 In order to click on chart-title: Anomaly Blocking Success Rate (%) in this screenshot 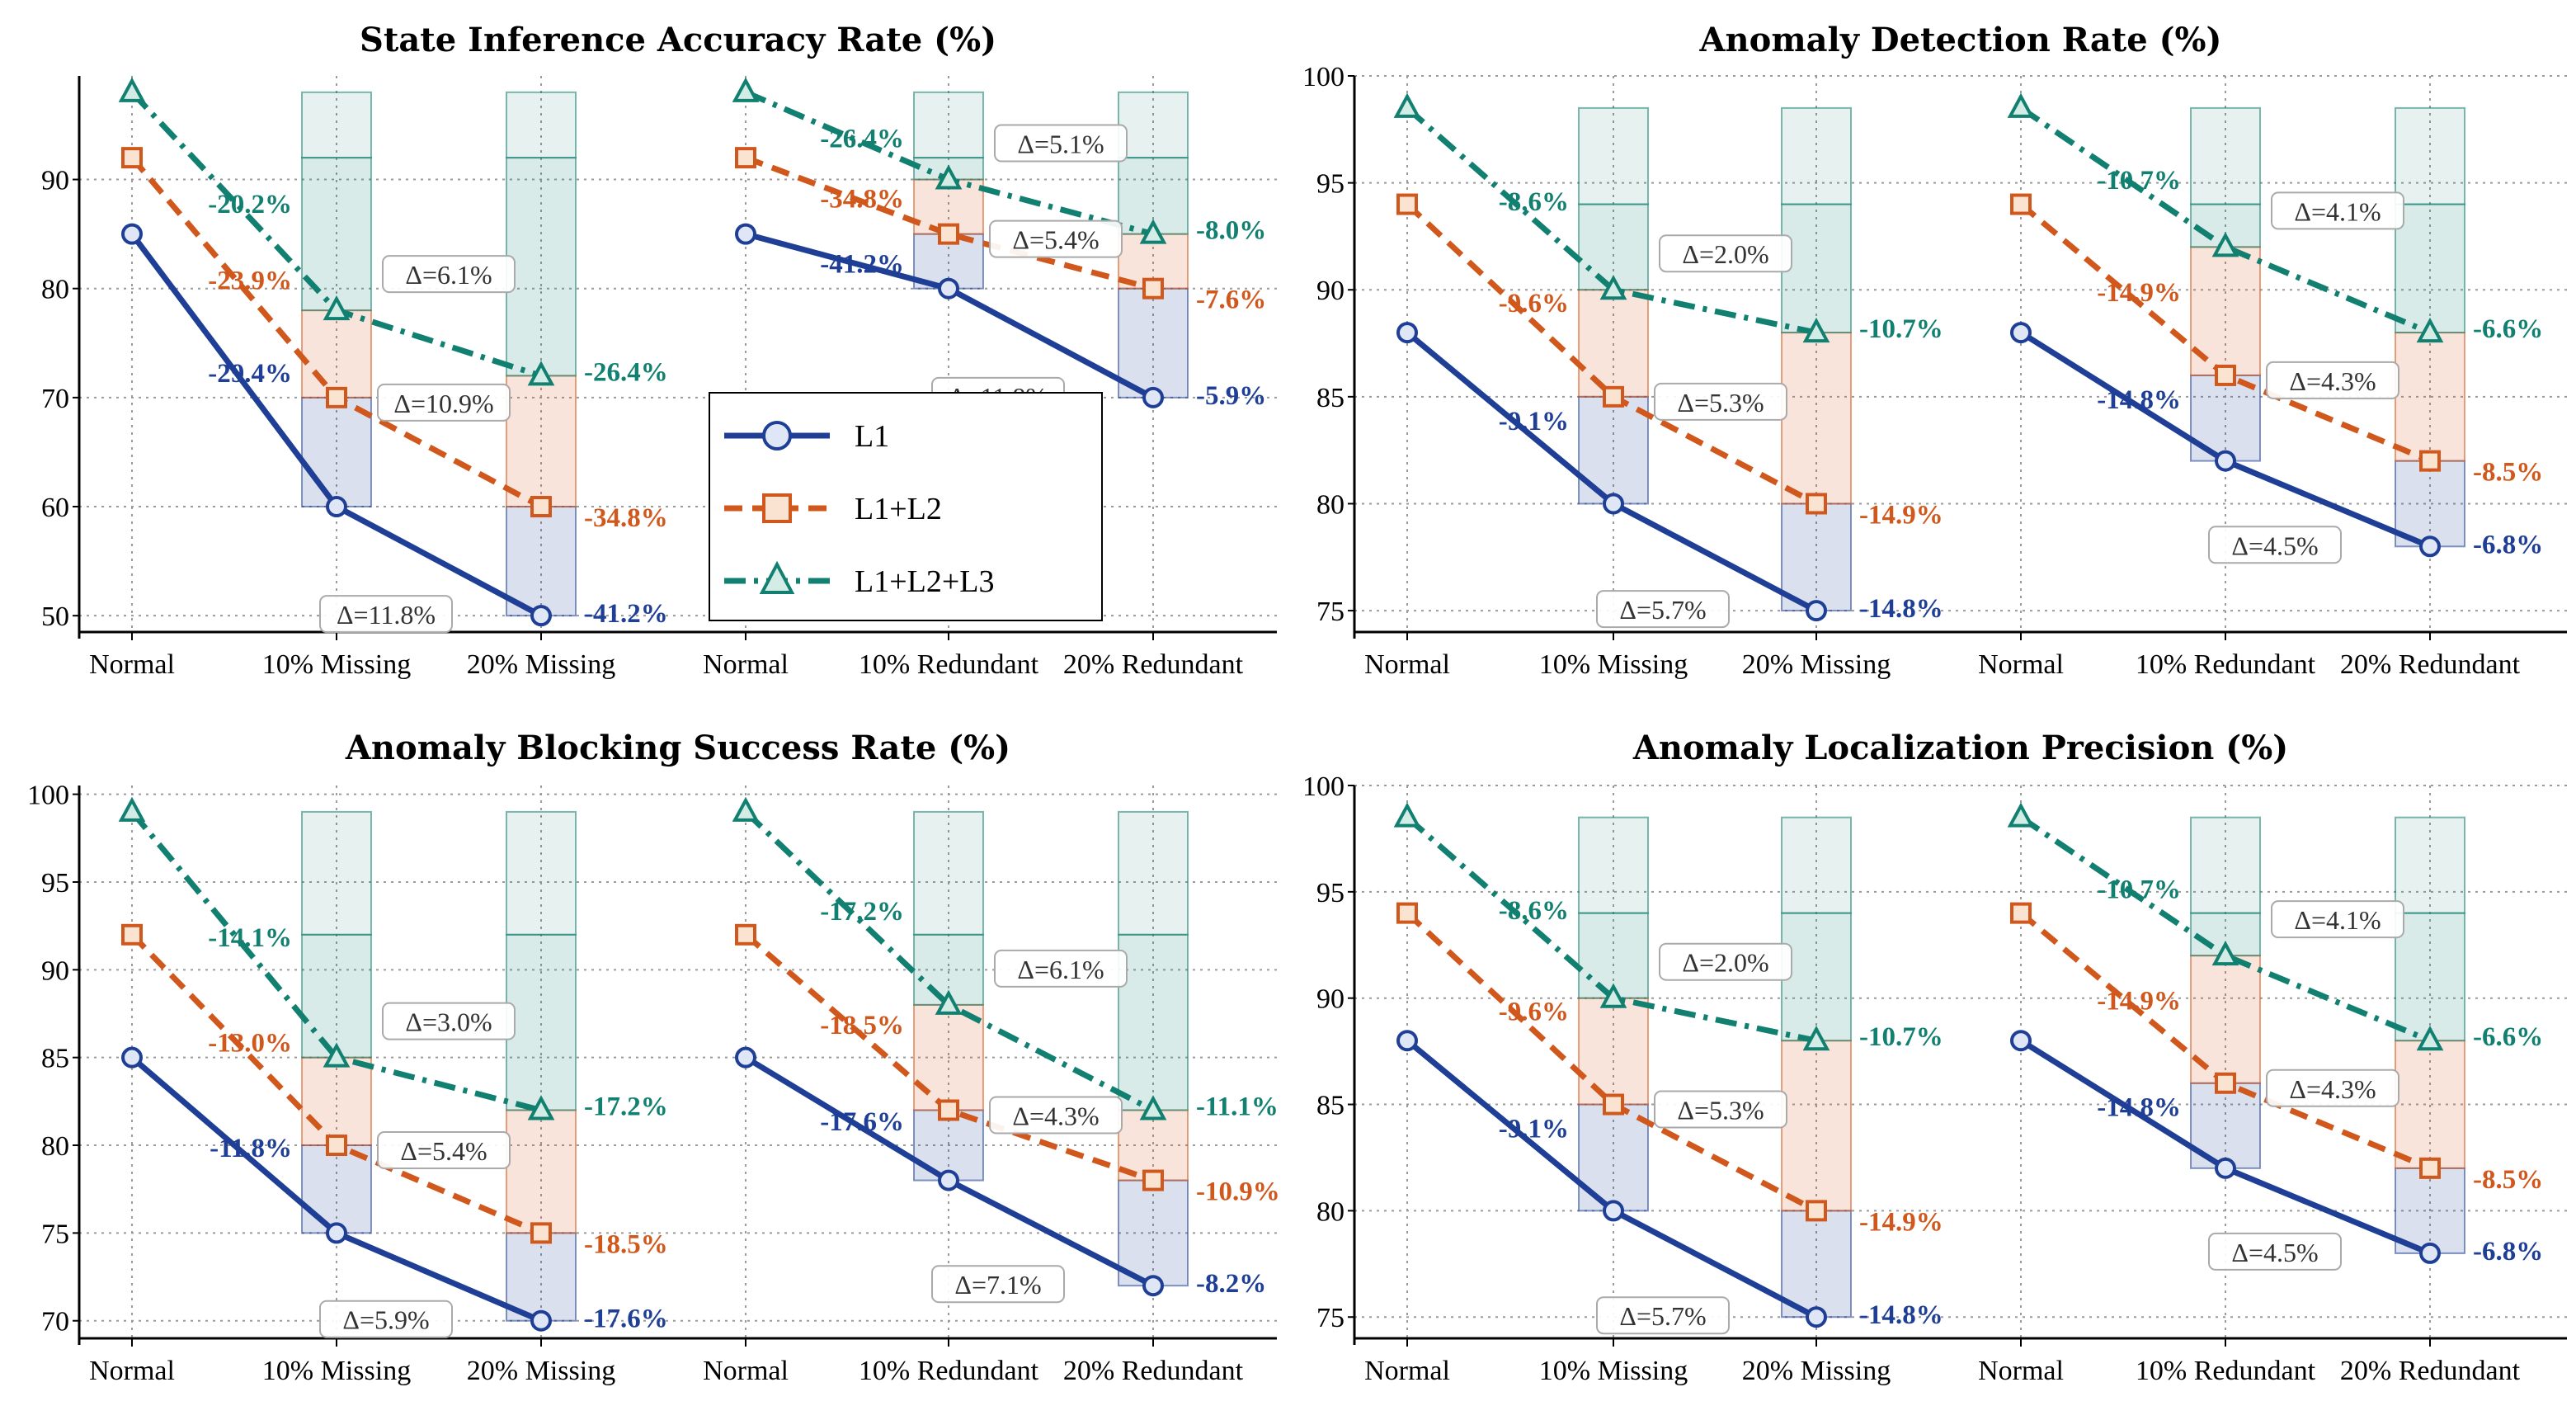, I will do `click(678, 748)`.